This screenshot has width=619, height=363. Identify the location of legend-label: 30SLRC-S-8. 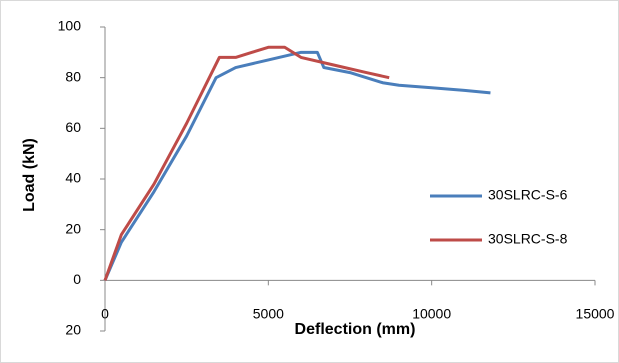
(528, 239).